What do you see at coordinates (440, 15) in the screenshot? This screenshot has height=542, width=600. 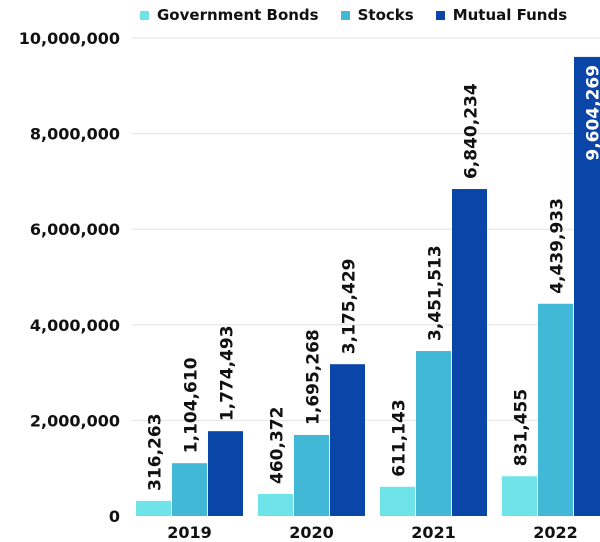 I see `legend-swatch-mutual-funds` at bounding box center [440, 15].